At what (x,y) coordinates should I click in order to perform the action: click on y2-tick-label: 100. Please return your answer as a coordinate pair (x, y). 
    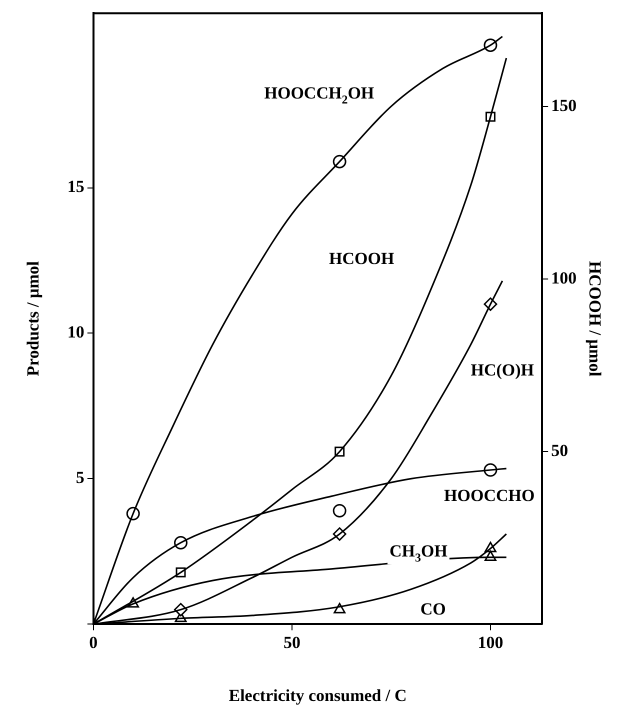
    Looking at the image, I should click on (564, 278).